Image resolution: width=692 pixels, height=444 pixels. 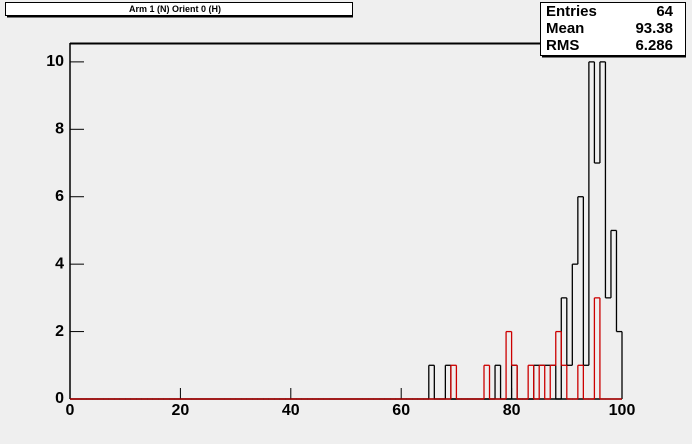 What do you see at coordinates (59, 331) in the screenshot?
I see `y-tick-label: 2` at bounding box center [59, 331].